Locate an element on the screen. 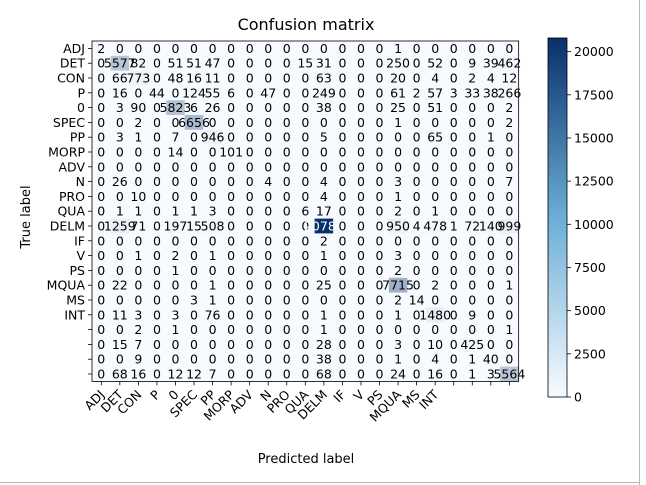 The width and height of the screenshot is (646, 485). cell-value-r16-c8: 0 is located at coordinates (250, 285).